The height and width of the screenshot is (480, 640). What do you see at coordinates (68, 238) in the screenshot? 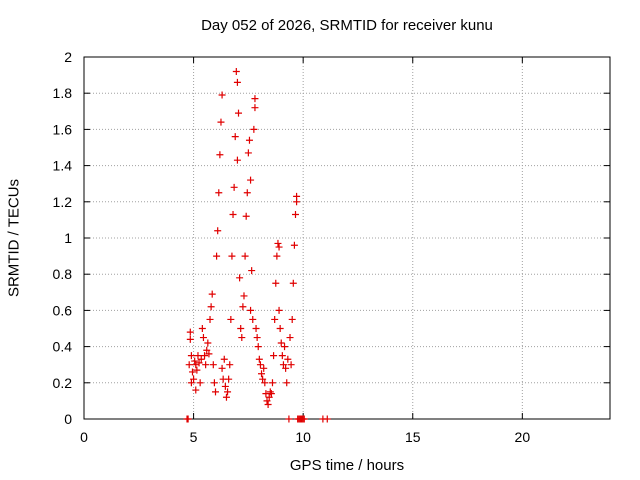
I see `y-tick-label: 1` at bounding box center [68, 238].